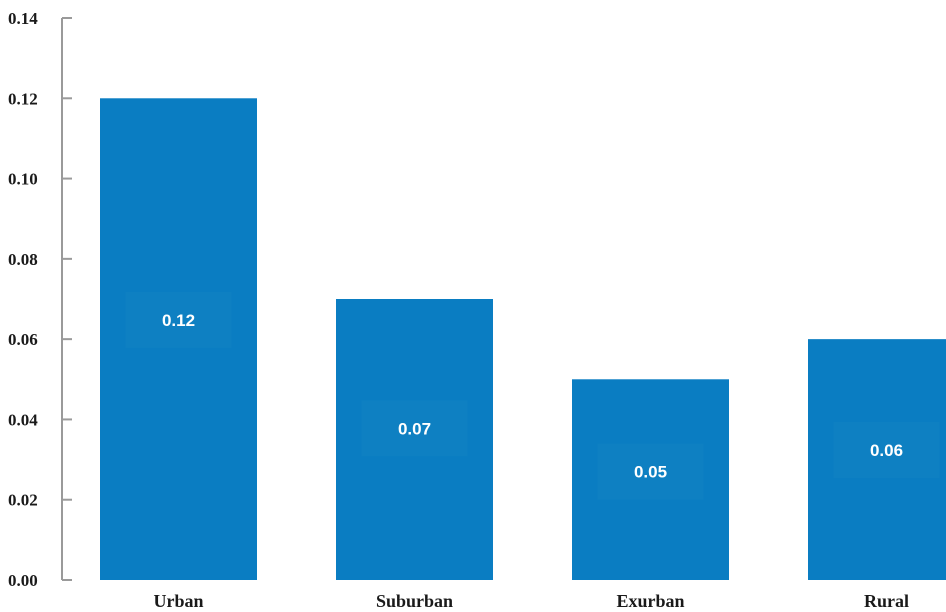 The width and height of the screenshot is (946, 612). What do you see at coordinates (414, 601) in the screenshot?
I see `x-category-label-suburban: Suburban` at bounding box center [414, 601].